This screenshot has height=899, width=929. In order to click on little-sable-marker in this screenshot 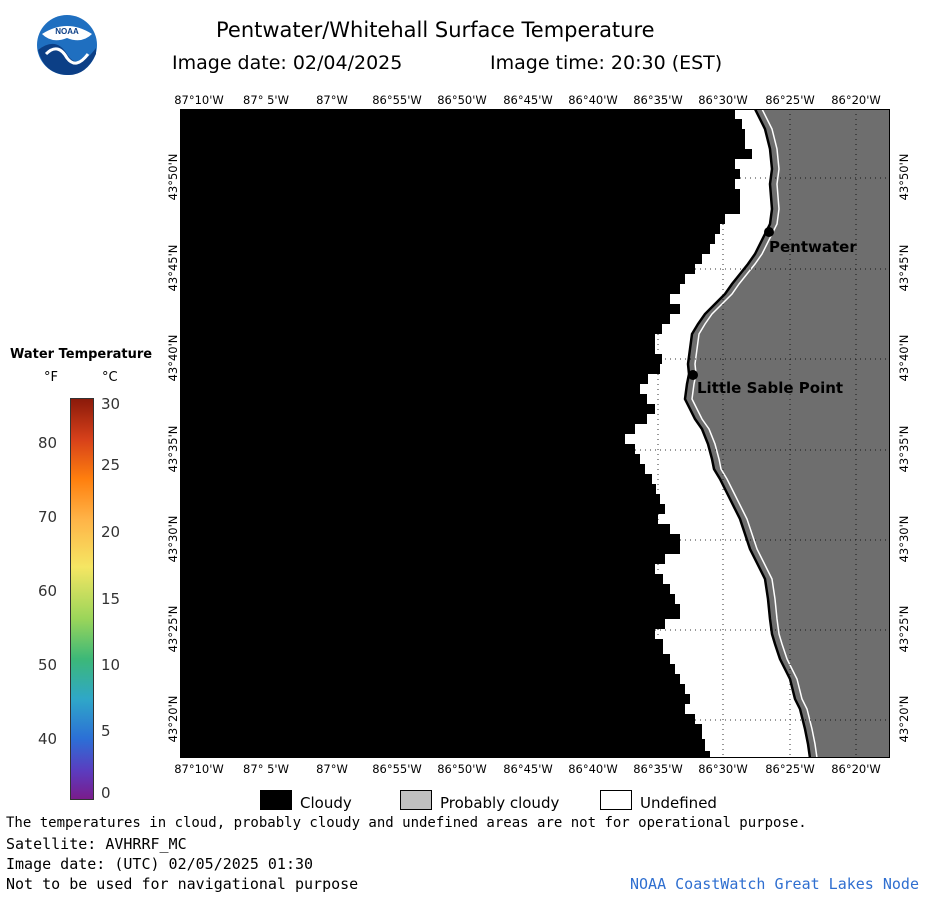, I will do `click(693, 375)`.